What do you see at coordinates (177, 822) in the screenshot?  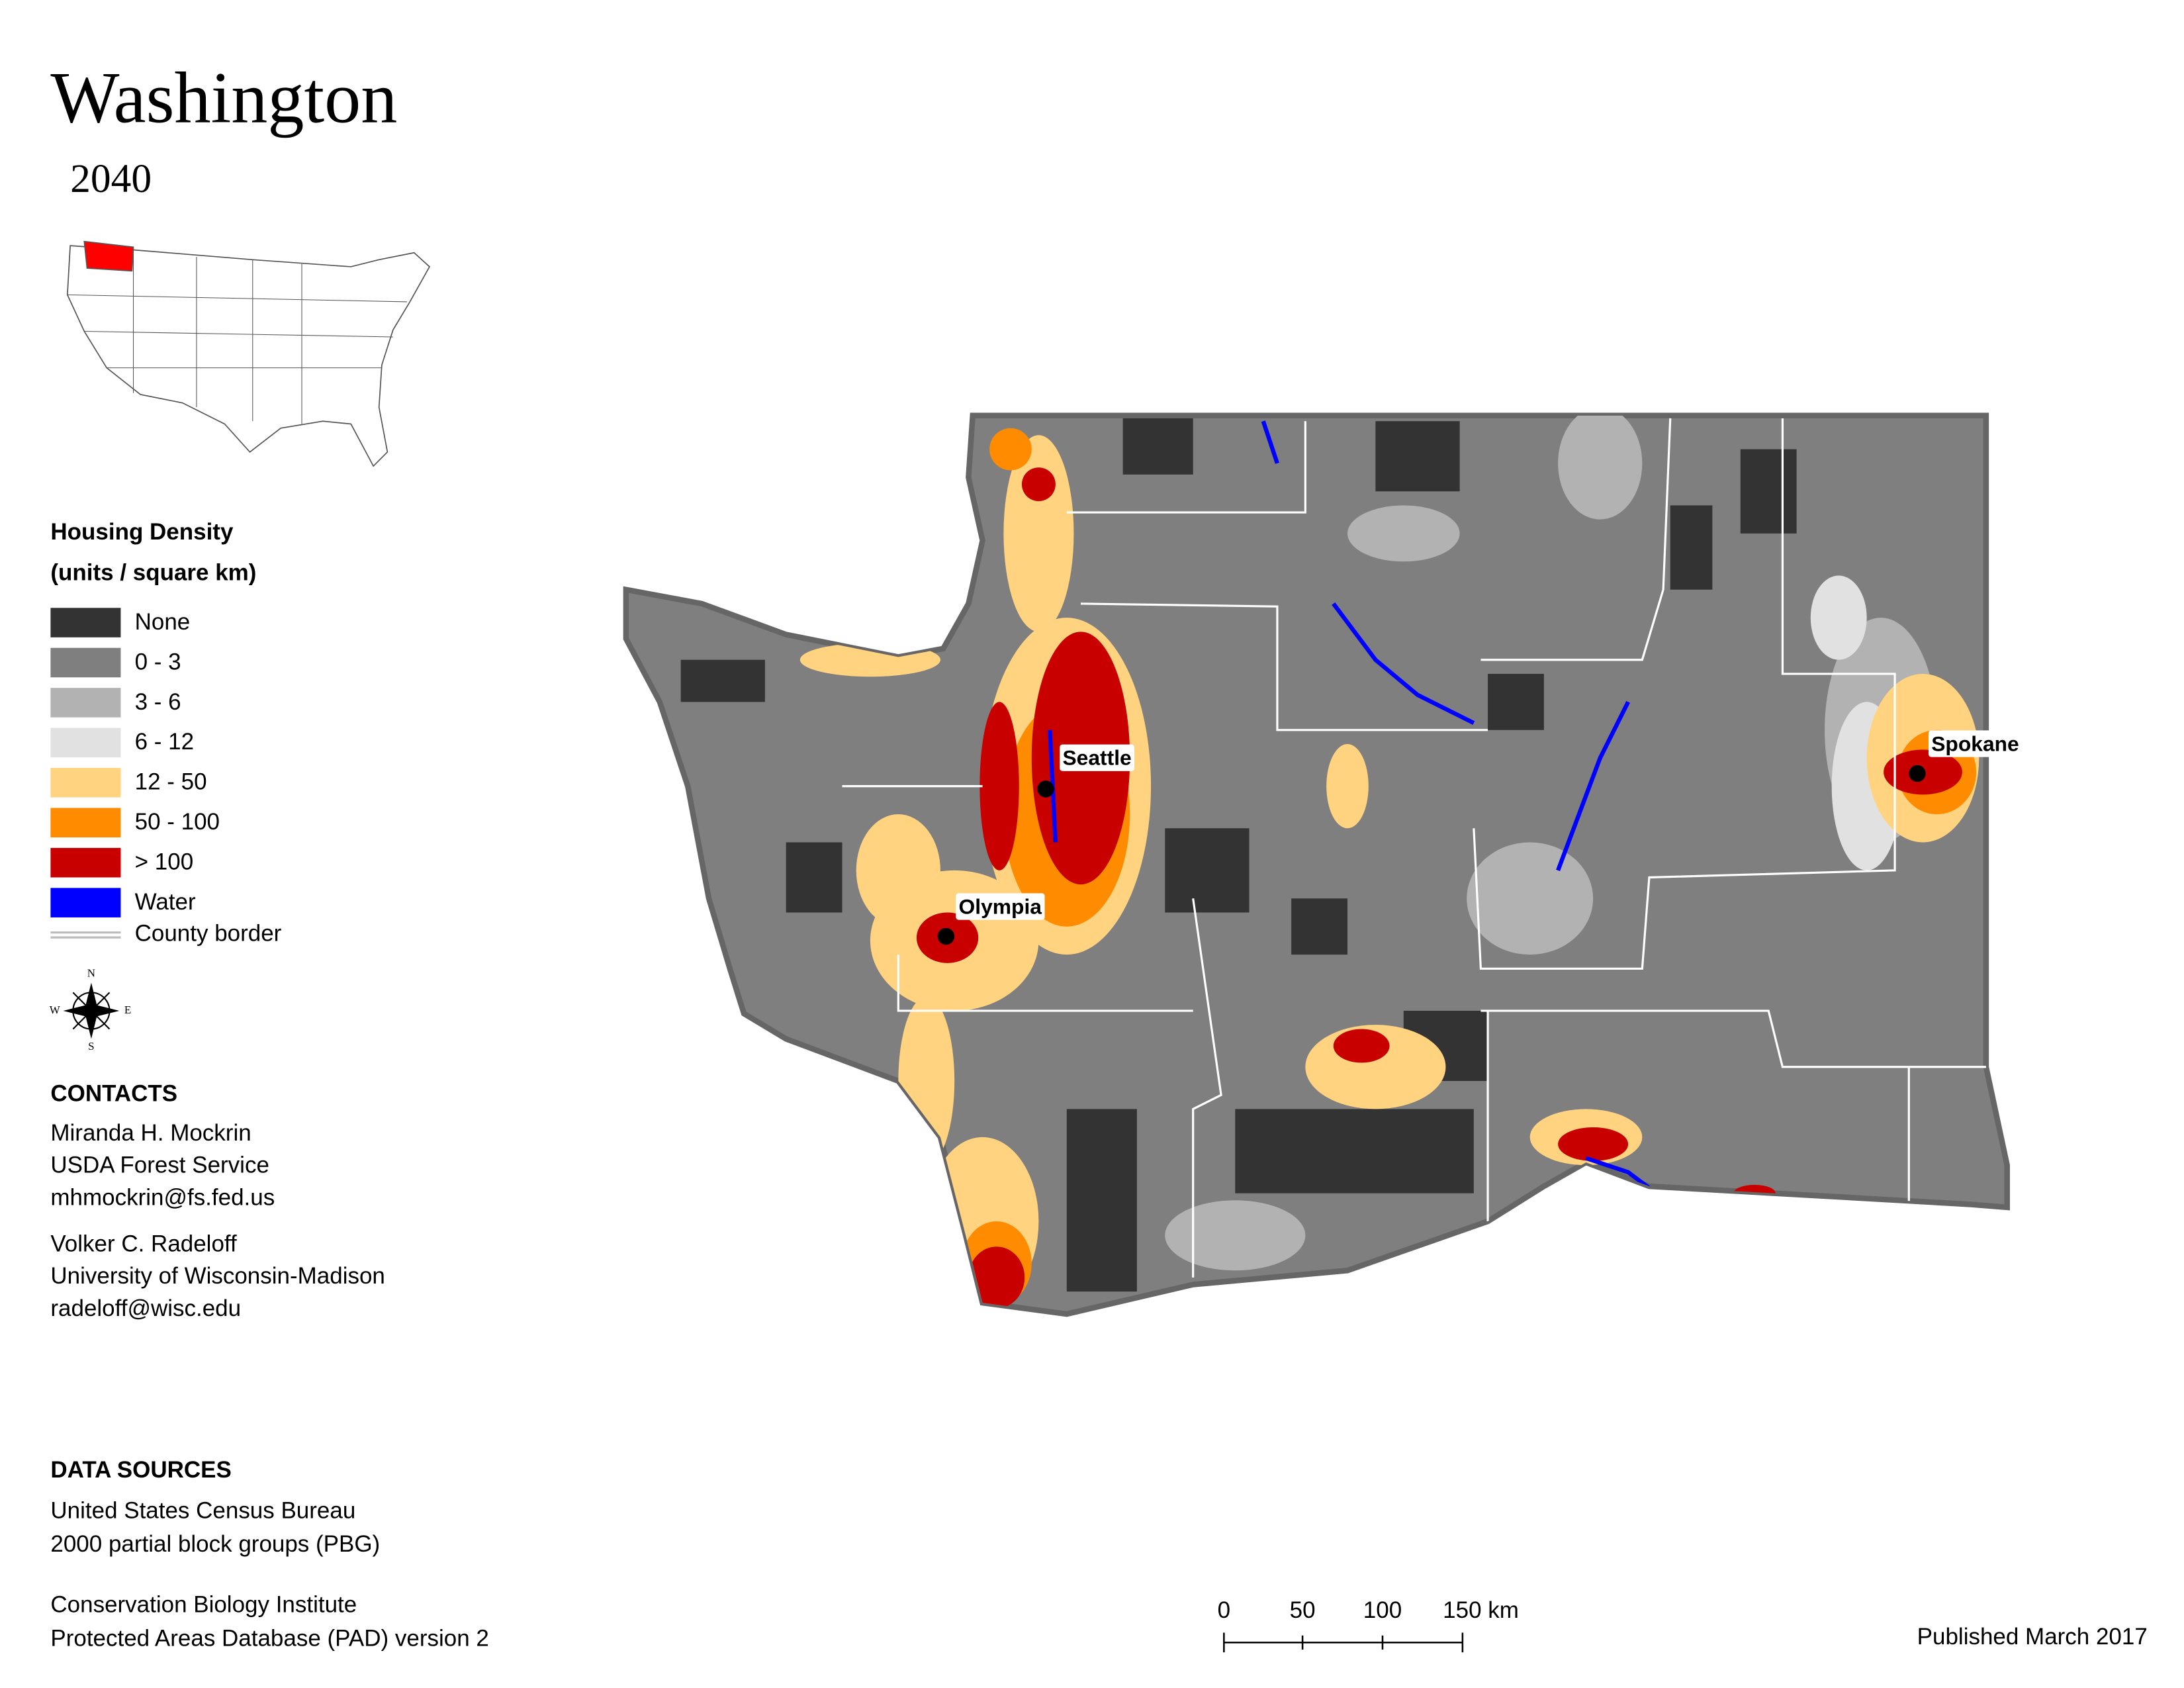 I see `legend-label: 50 - 100` at bounding box center [177, 822].